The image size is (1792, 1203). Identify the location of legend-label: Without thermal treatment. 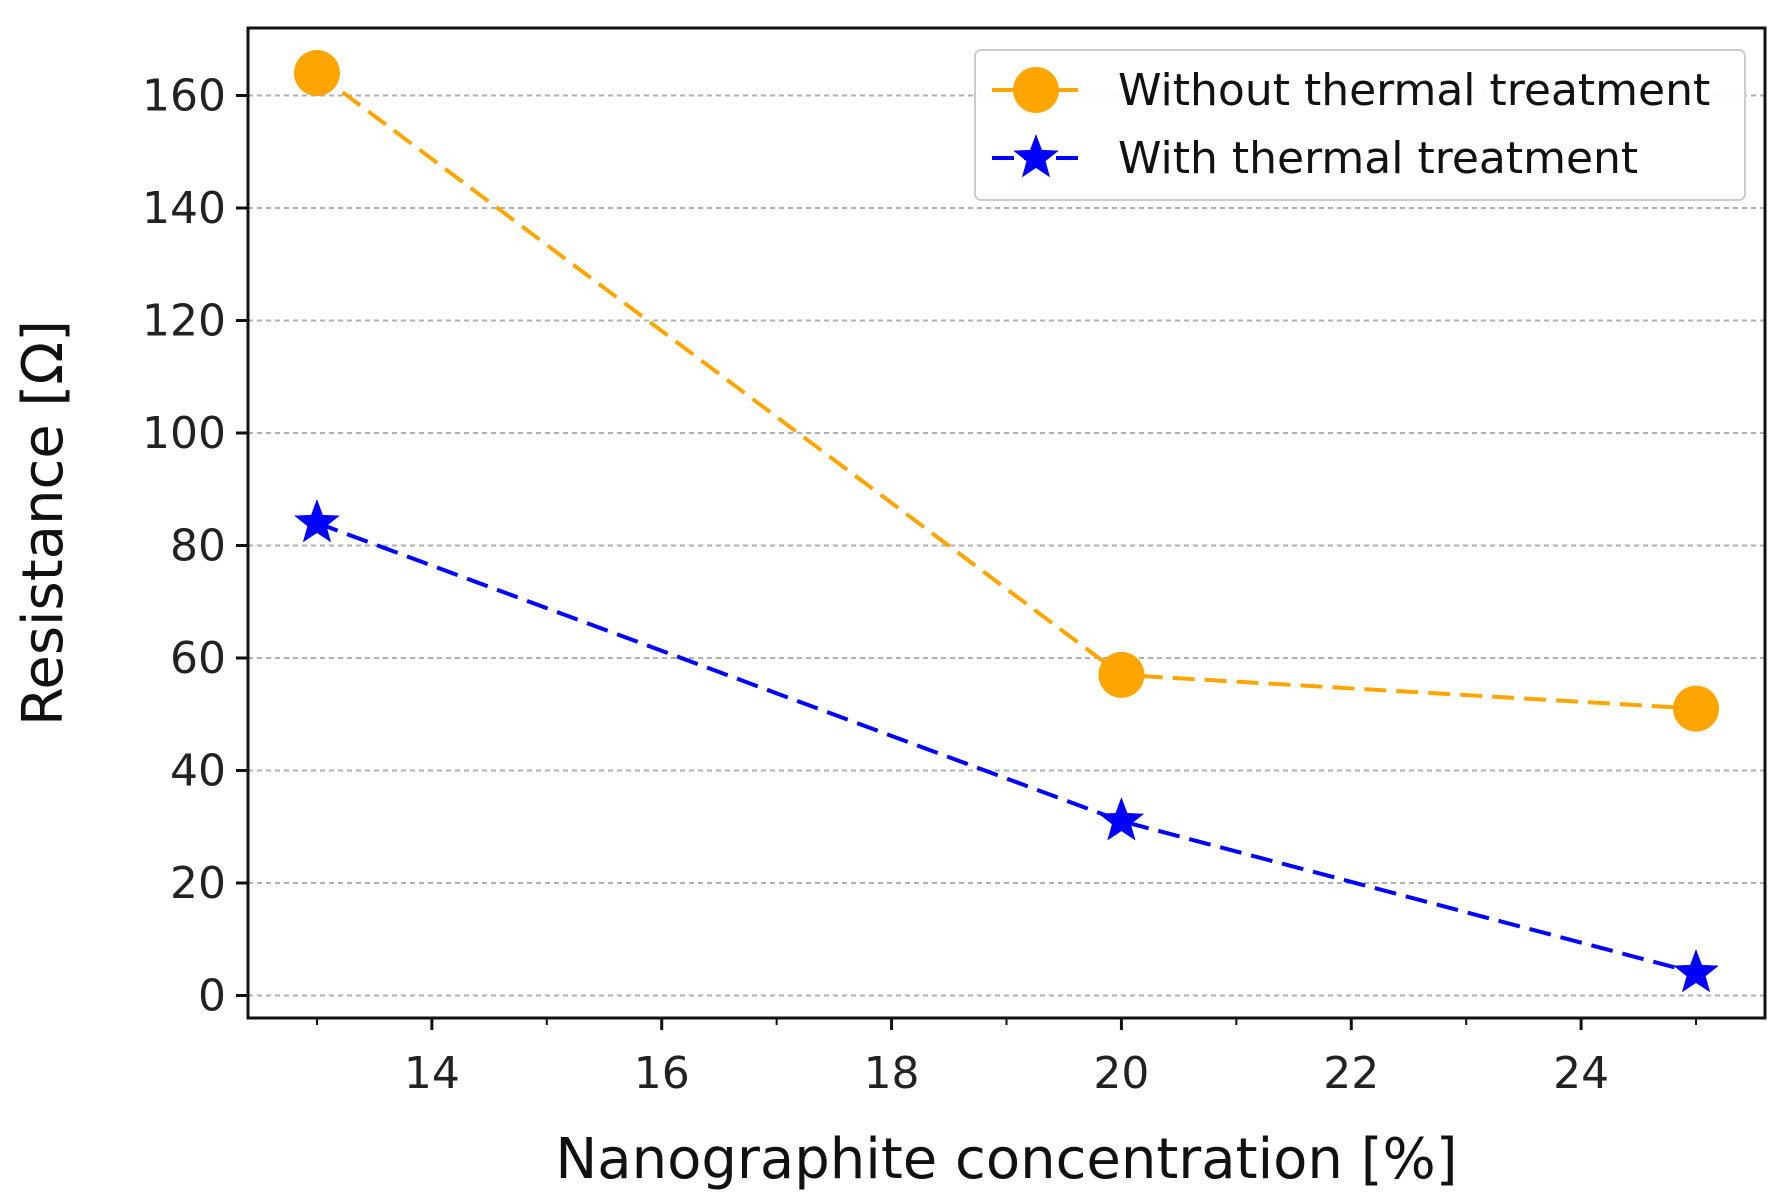
(1414, 90).